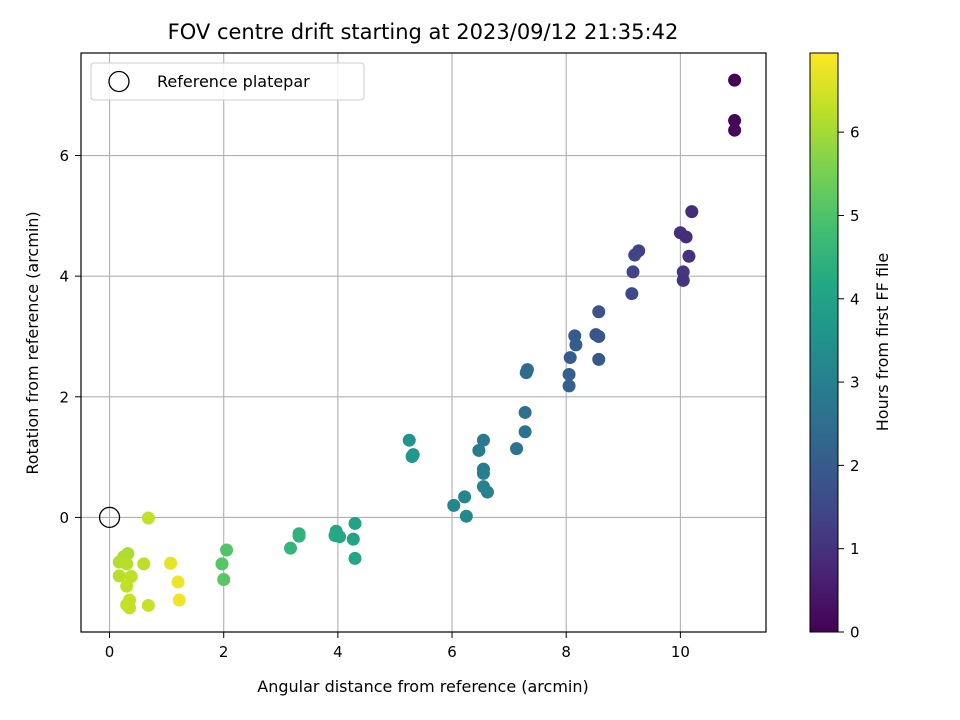 The width and height of the screenshot is (960, 720). What do you see at coordinates (64, 156) in the screenshot?
I see `y-tick-label: 6` at bounding box center [64, 156].